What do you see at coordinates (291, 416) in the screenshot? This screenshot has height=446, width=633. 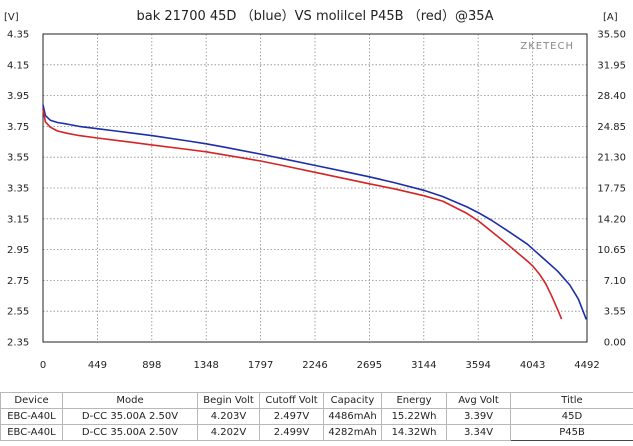 I see `cell-cutoff-volt: 2.497V` at bounding box center [291, 416].